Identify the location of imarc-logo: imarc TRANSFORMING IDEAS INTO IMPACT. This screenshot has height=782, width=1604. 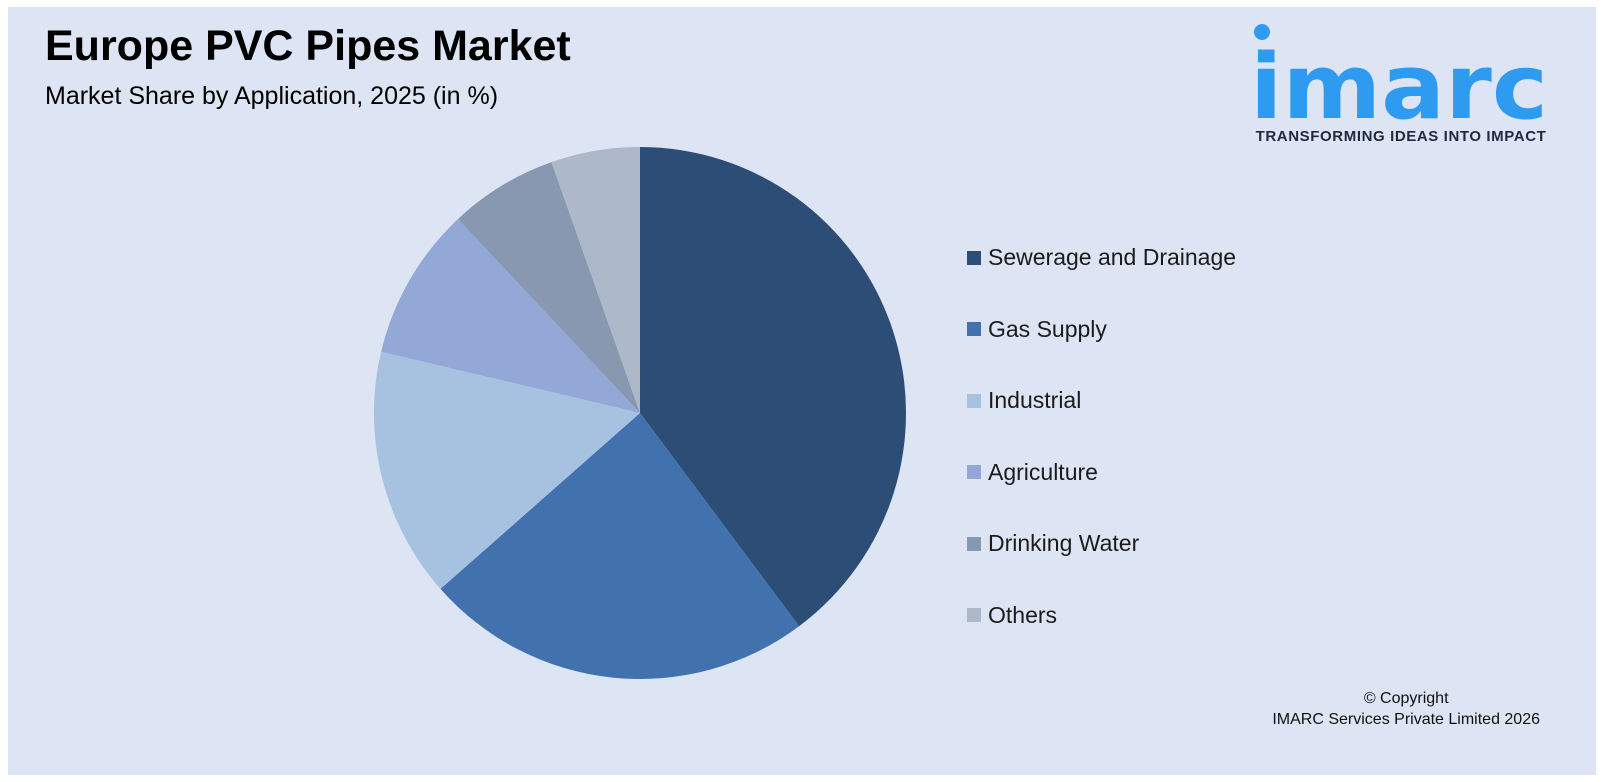
(1399, 83).